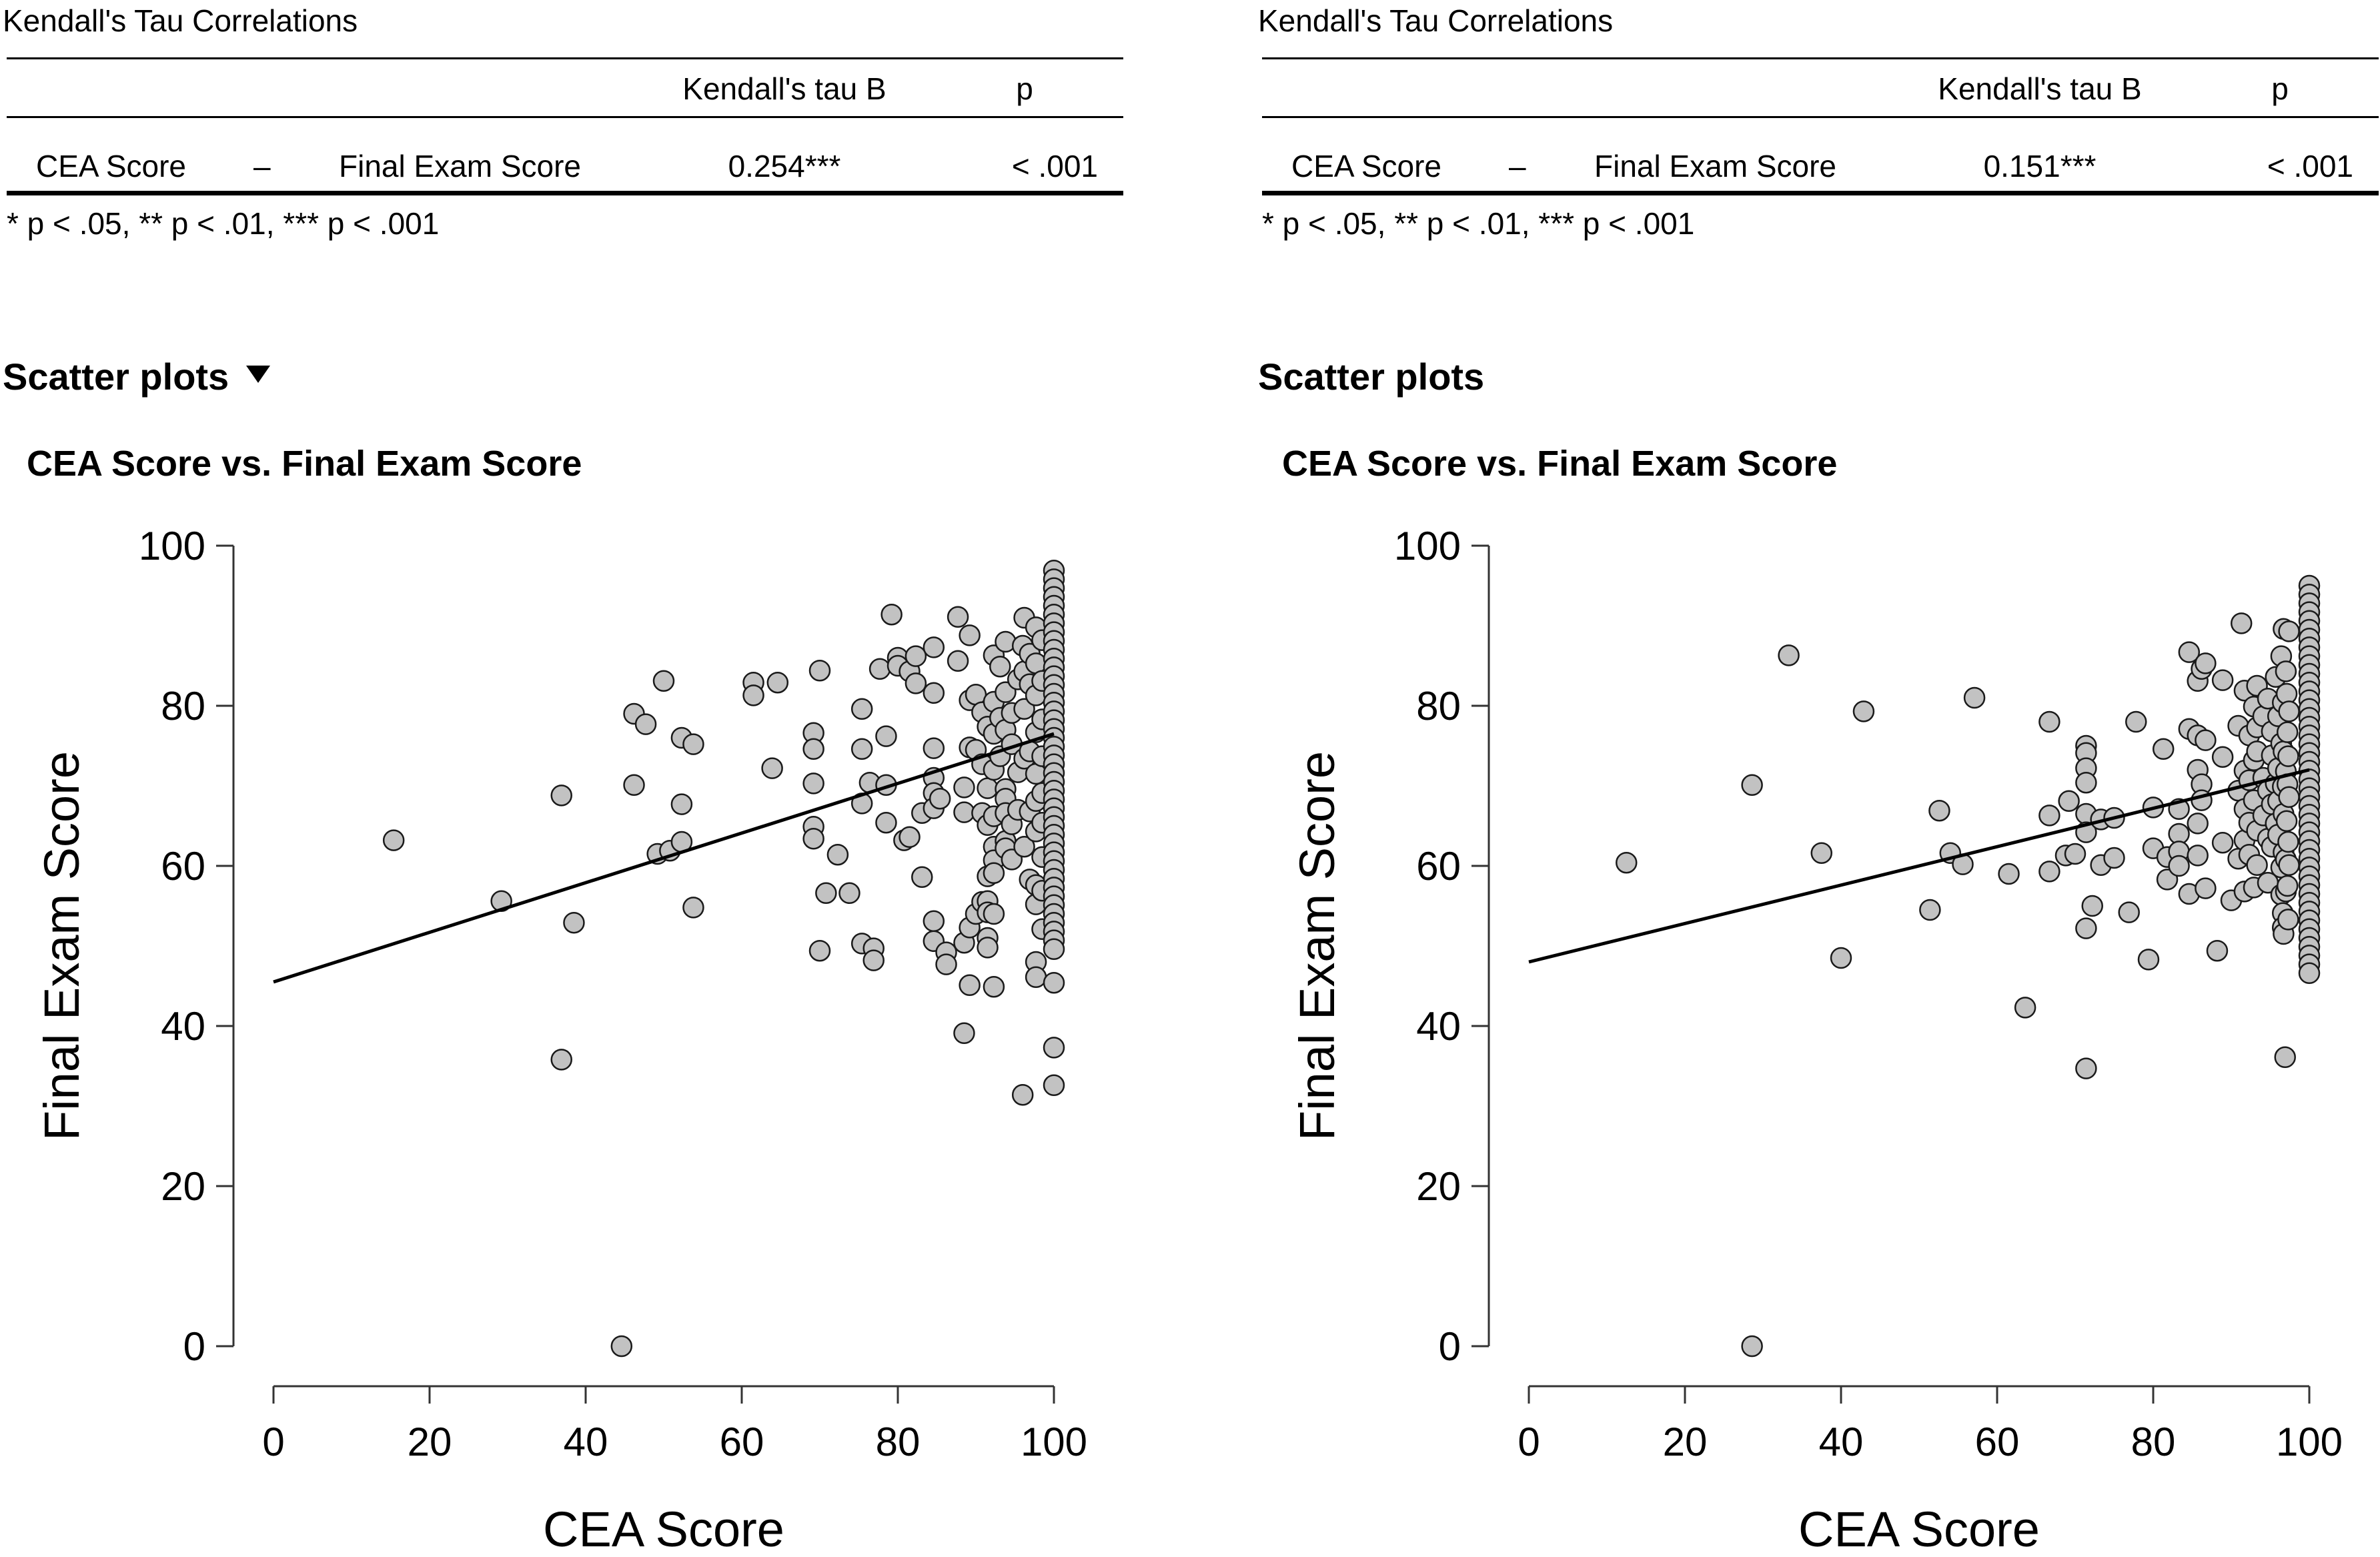 The image size is (2380, 1557). Describe the element at coordinates (273, 1442) in the screenshot. I see `x-tick-label: 0` at that location.